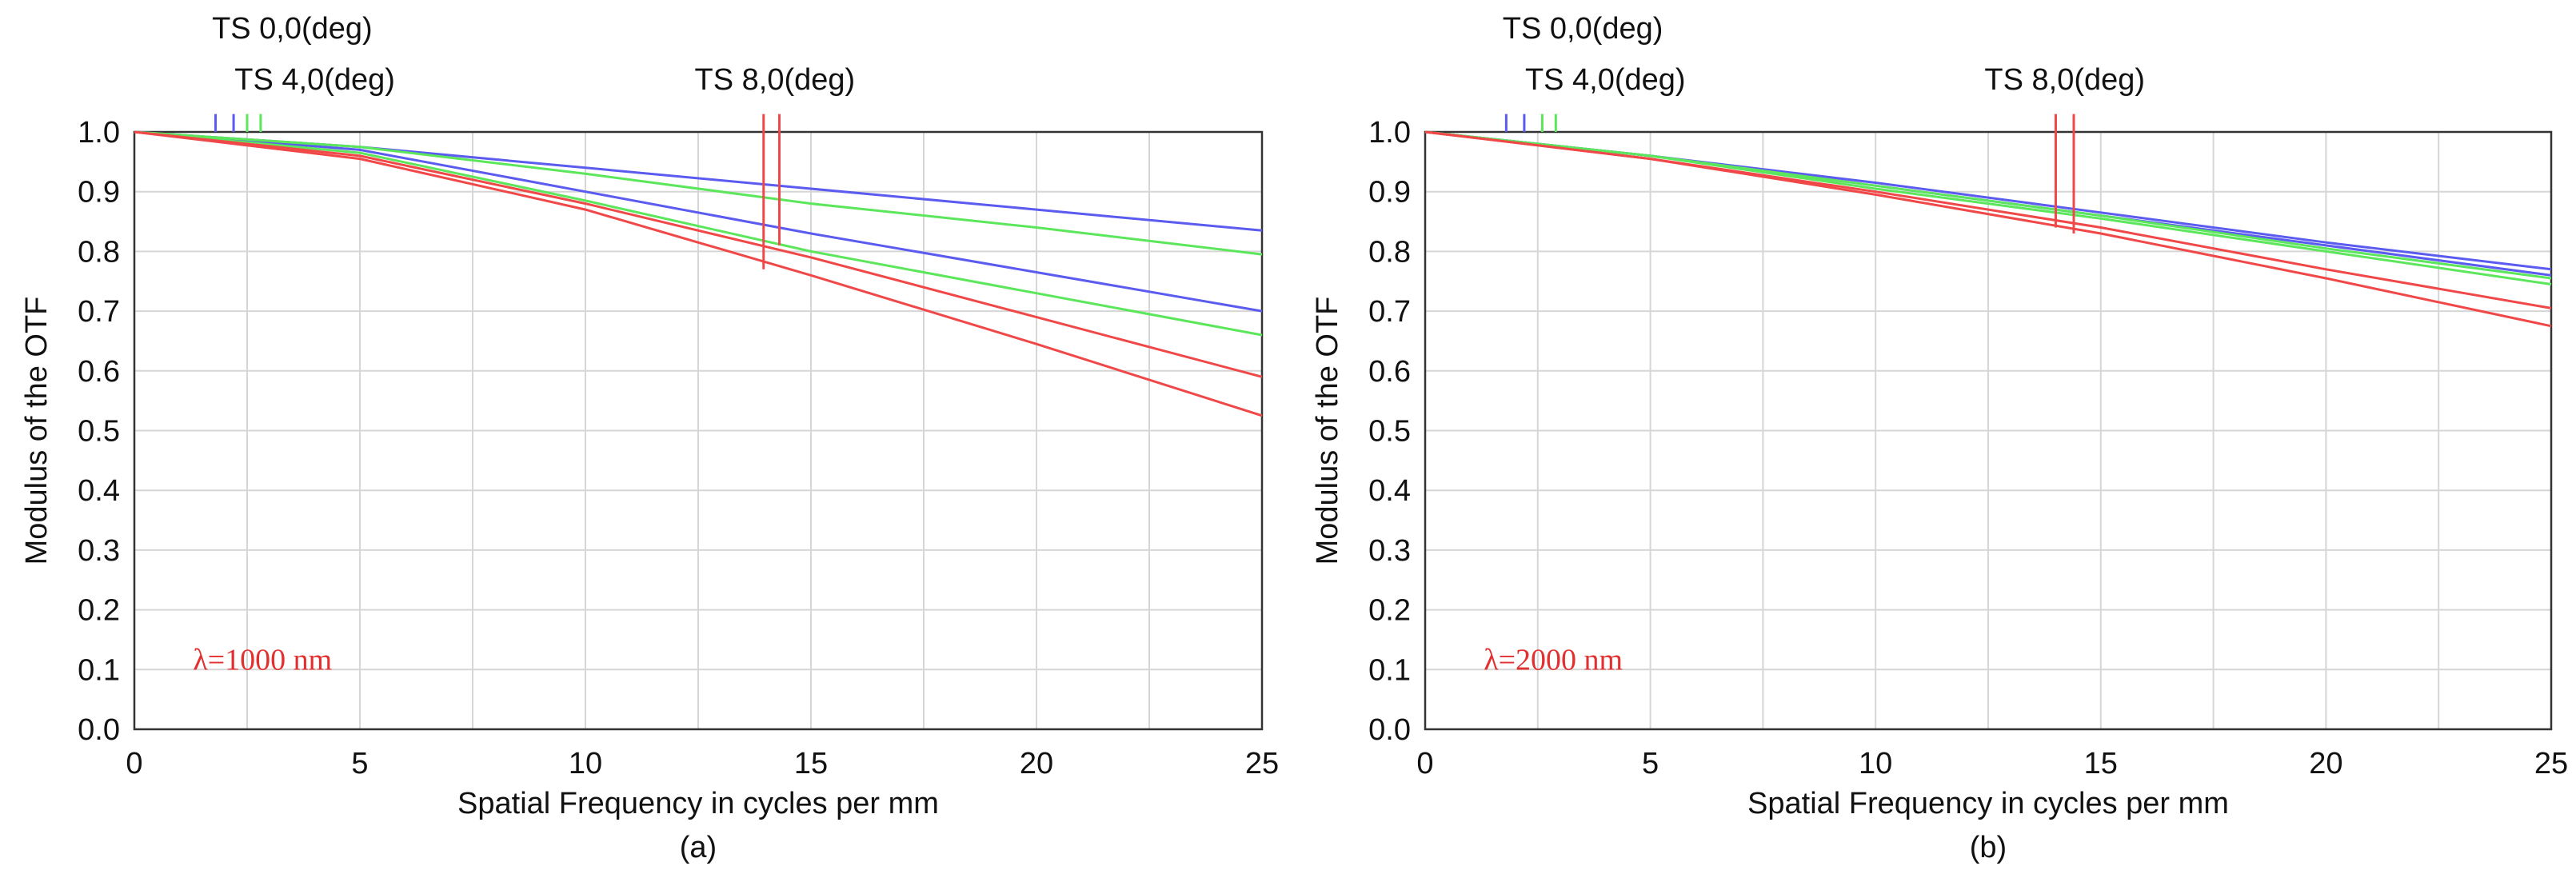  I want to click on wavelength-annotation: λ=2000 nm, so click(1553, 660).